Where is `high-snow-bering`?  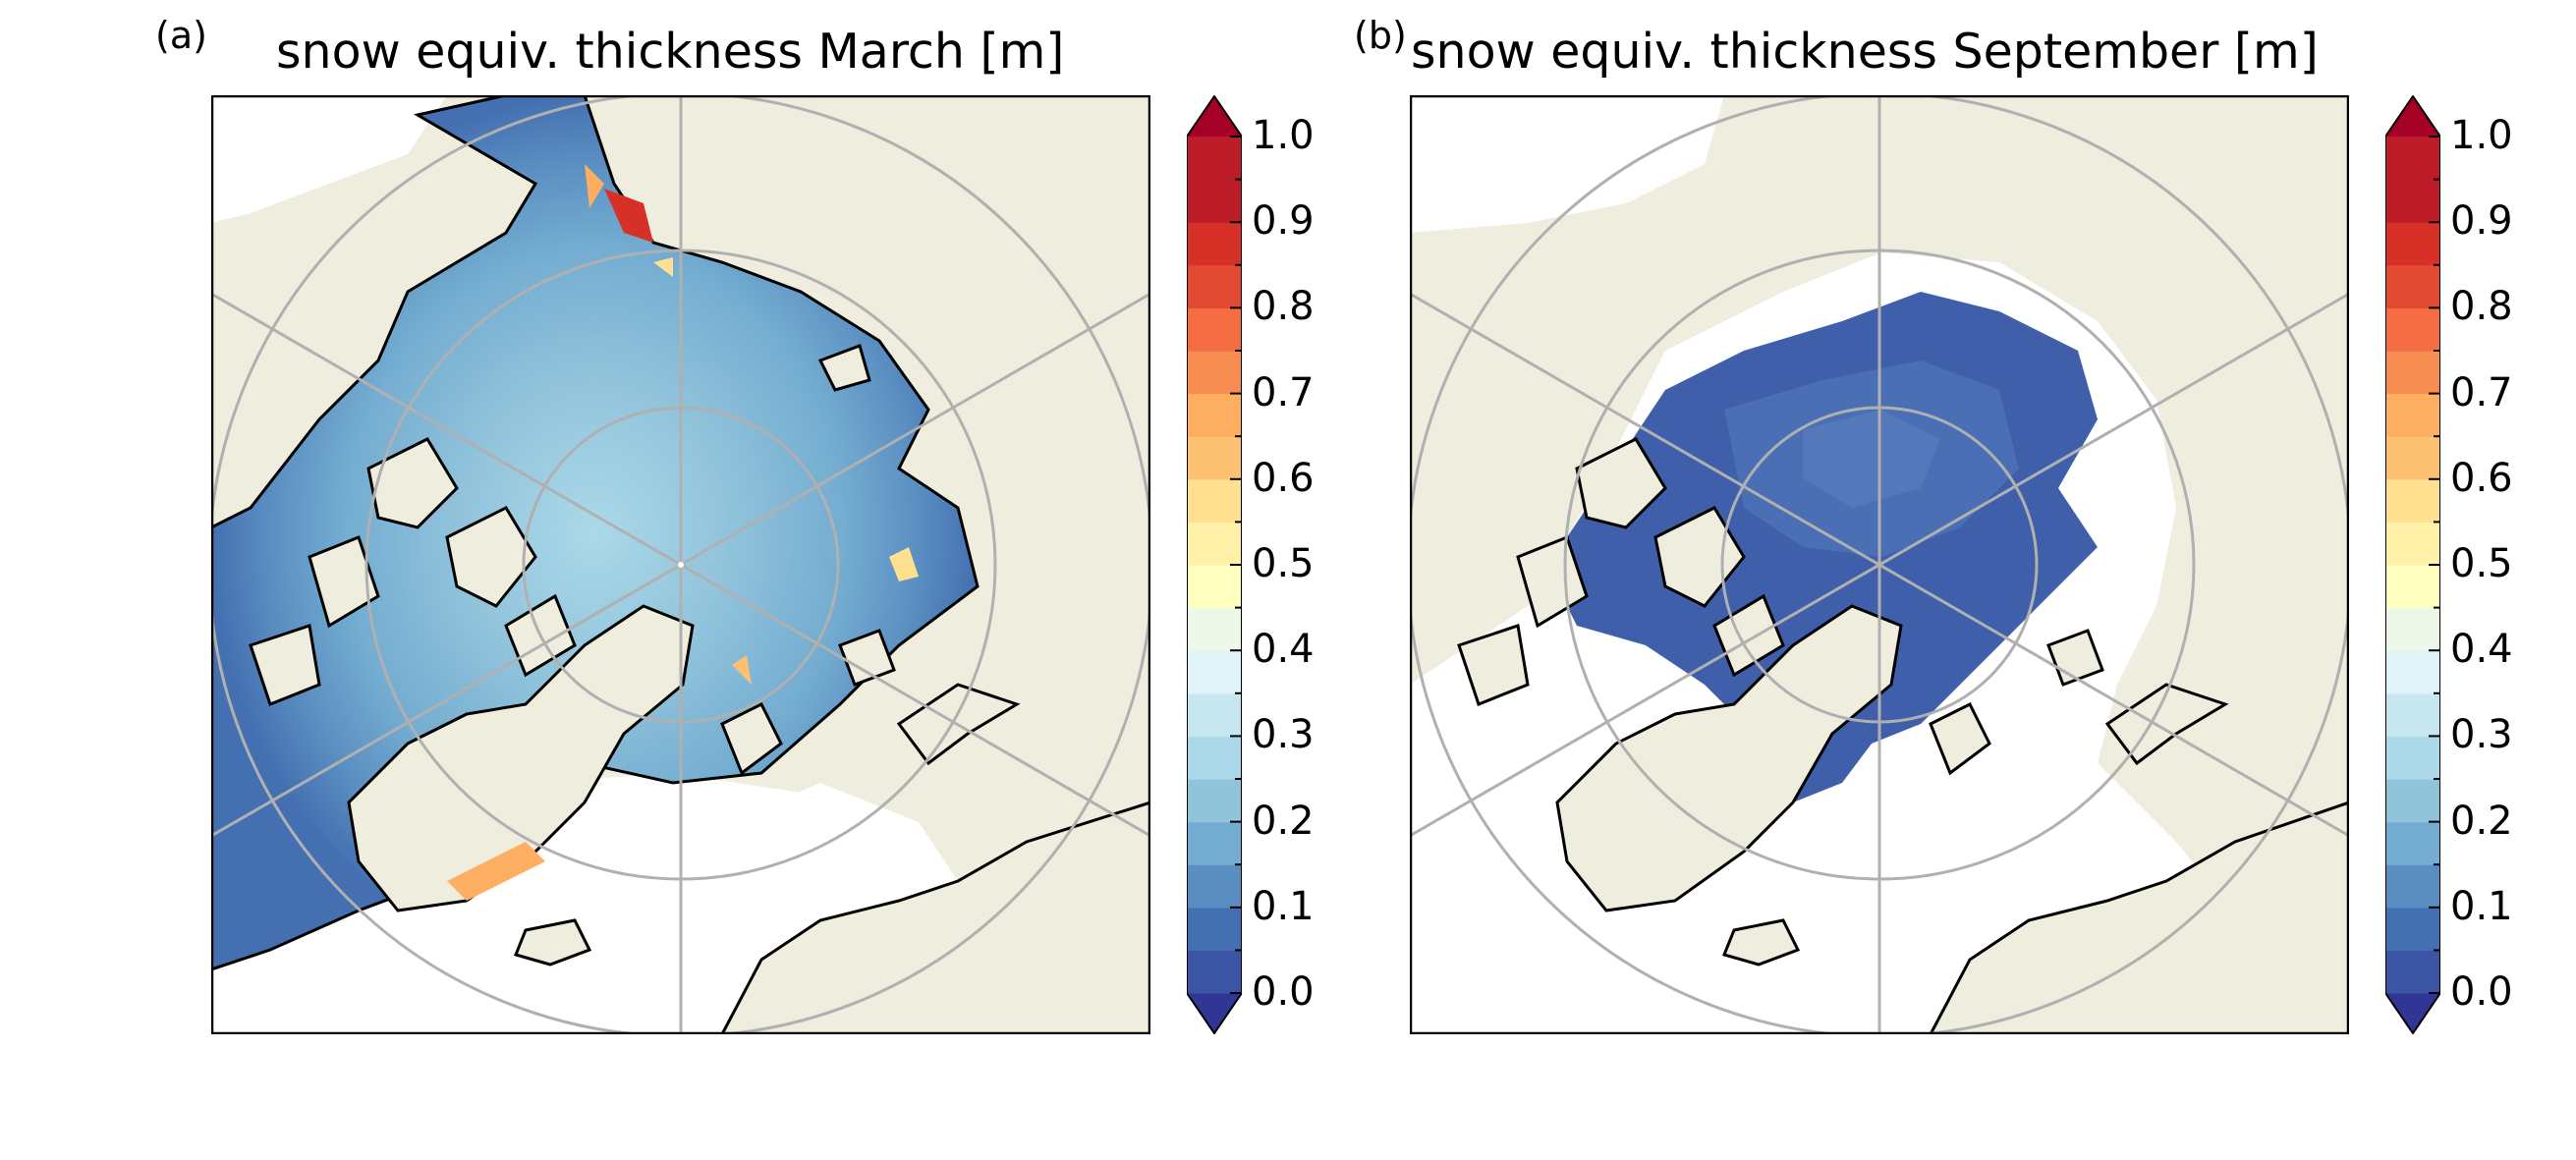 high-snow-bering is located at coordinates (628, 216).